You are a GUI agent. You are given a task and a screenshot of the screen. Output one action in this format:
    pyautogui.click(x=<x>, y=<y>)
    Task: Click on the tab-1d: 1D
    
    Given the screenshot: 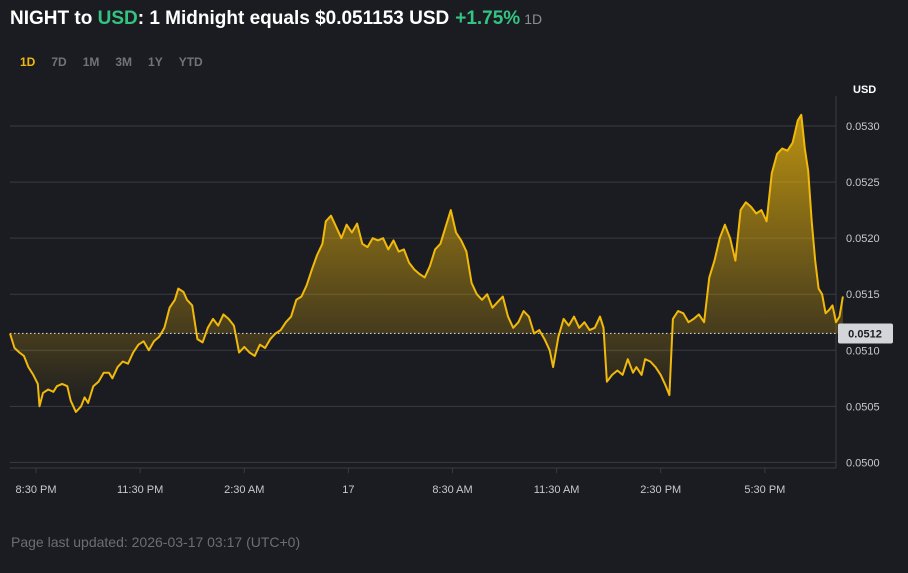 What is the action you would take?
    pyautogui.click(x=28, y=62)
    